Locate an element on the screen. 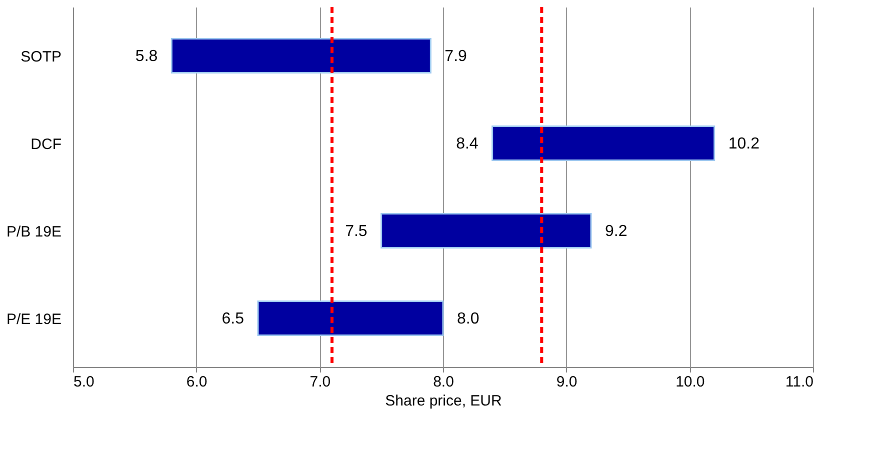 This screenshot has height=463, width=894. x-tick-label: 5.0 is located at coordinates (84, 382).